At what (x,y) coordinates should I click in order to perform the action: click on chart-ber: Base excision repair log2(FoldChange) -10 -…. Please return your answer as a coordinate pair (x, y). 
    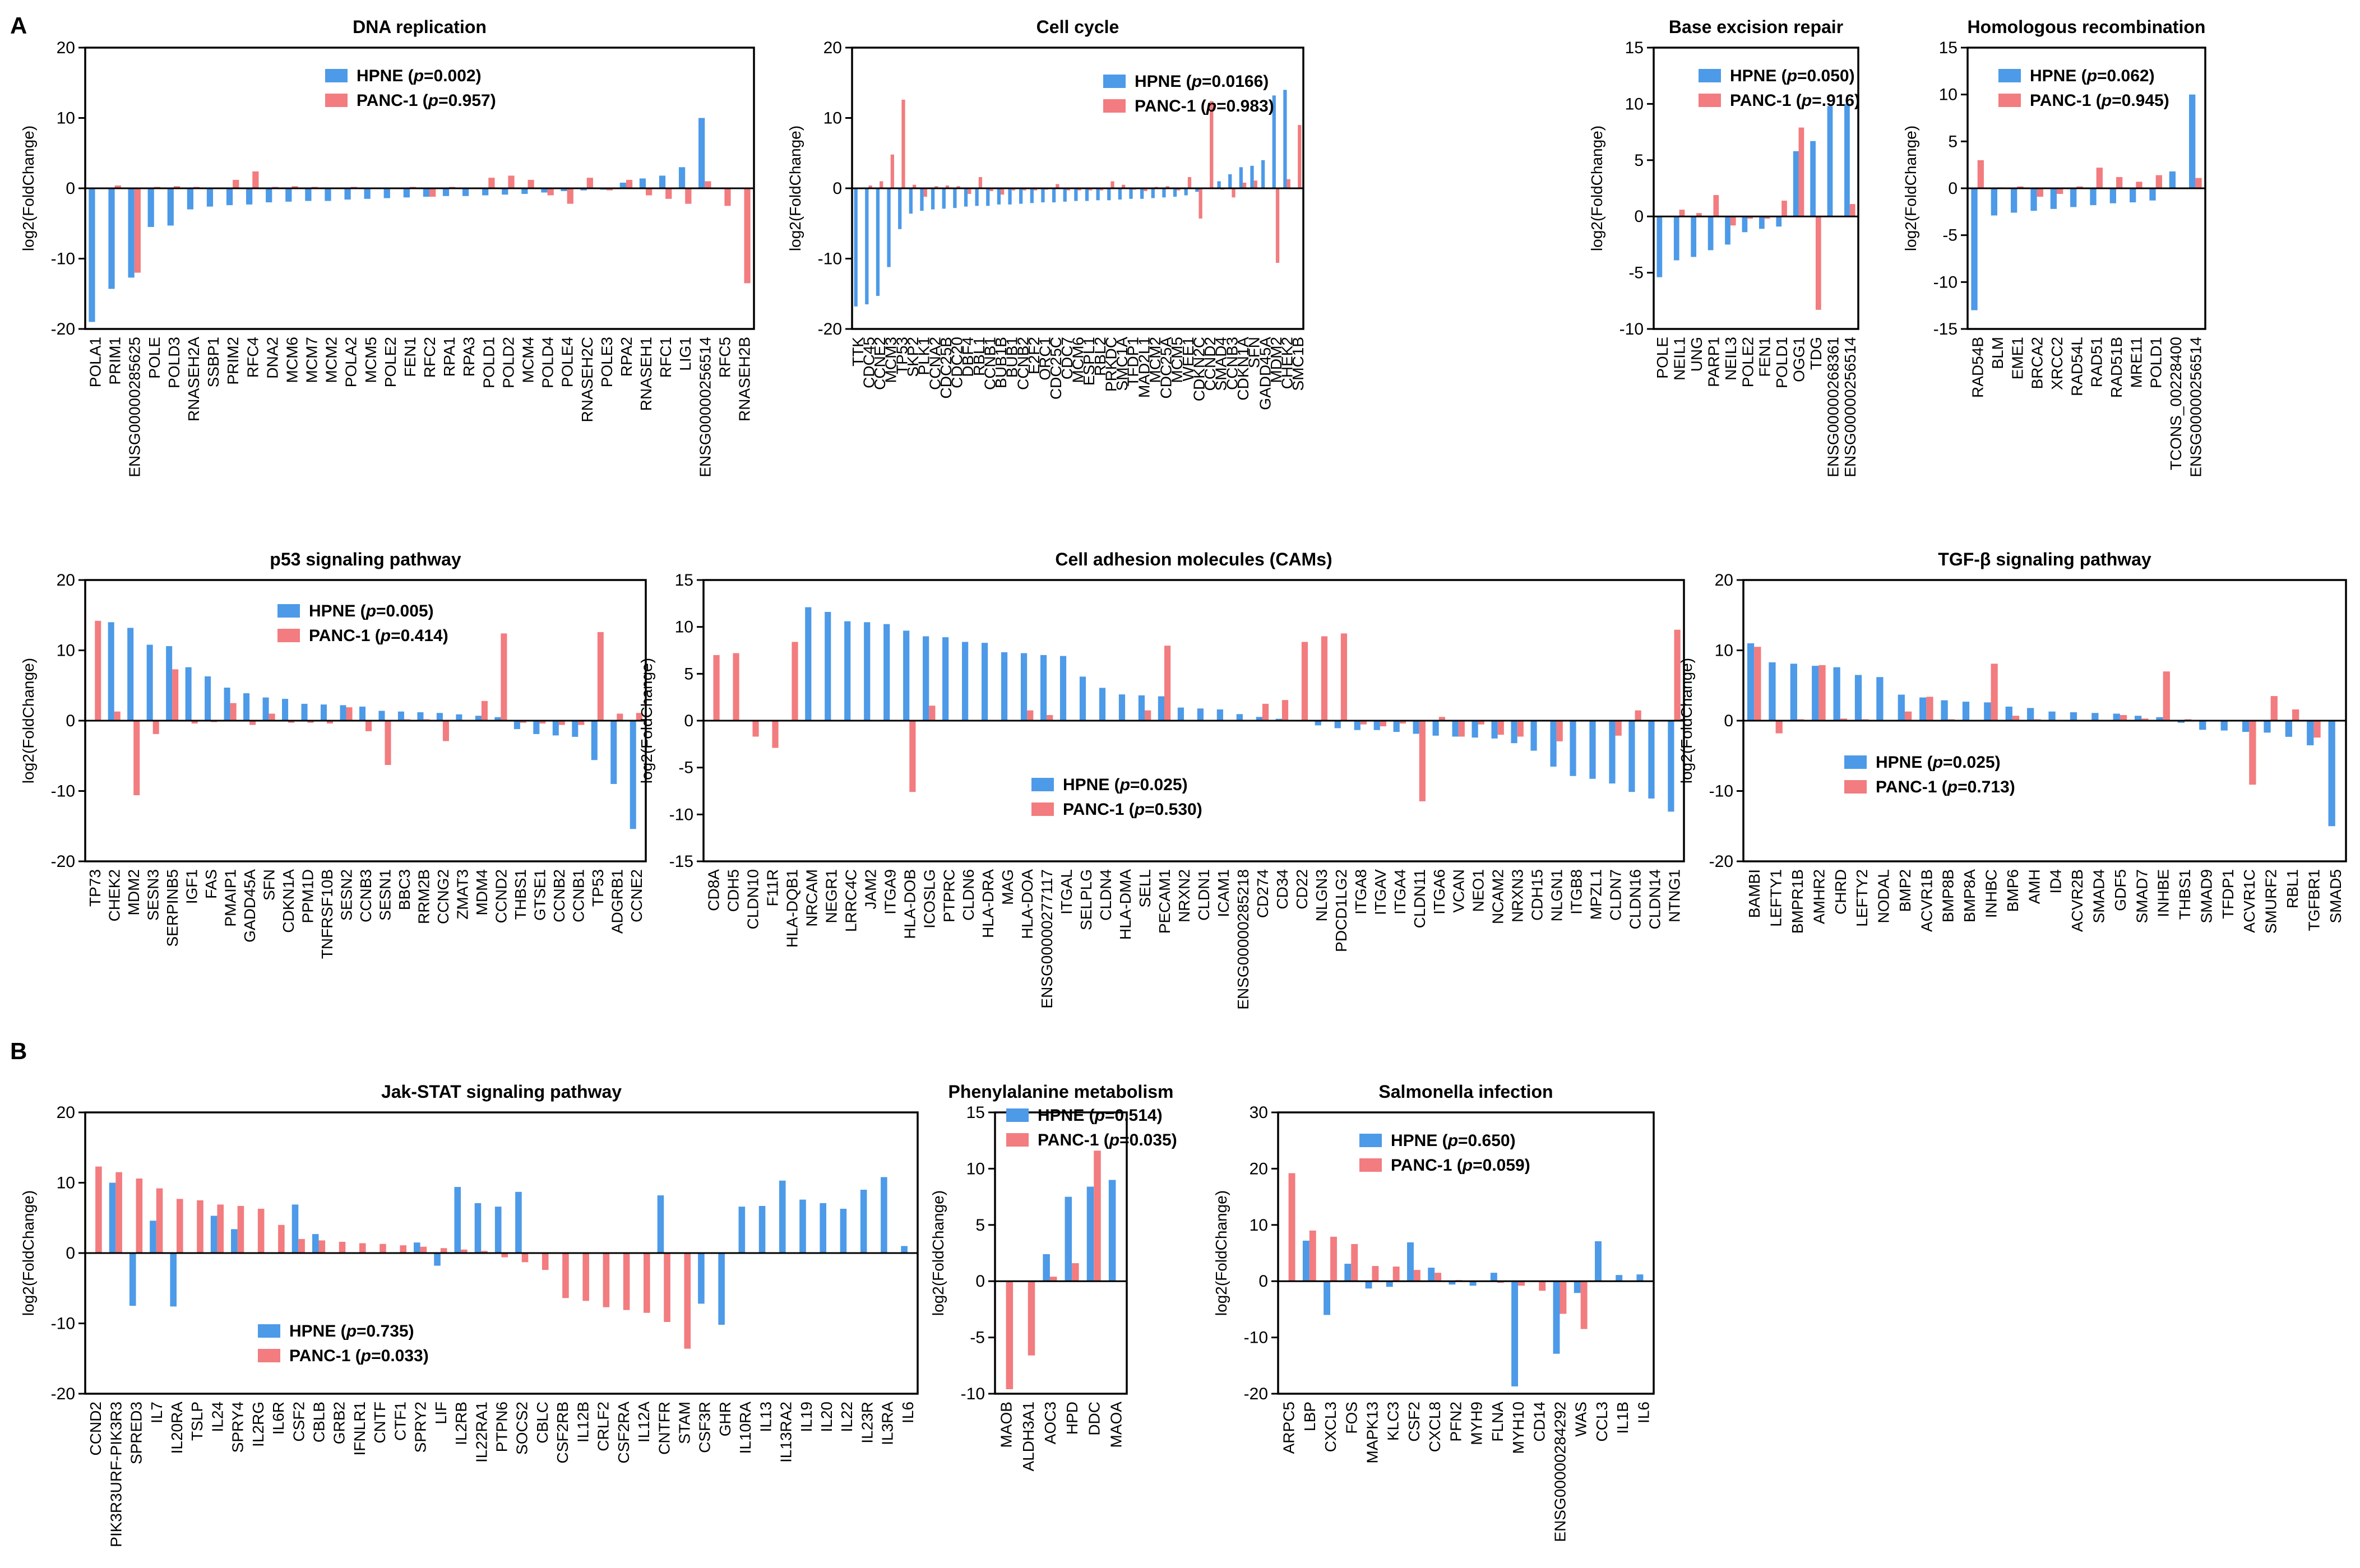
    Looking at the image, I should click on (1724, 247).